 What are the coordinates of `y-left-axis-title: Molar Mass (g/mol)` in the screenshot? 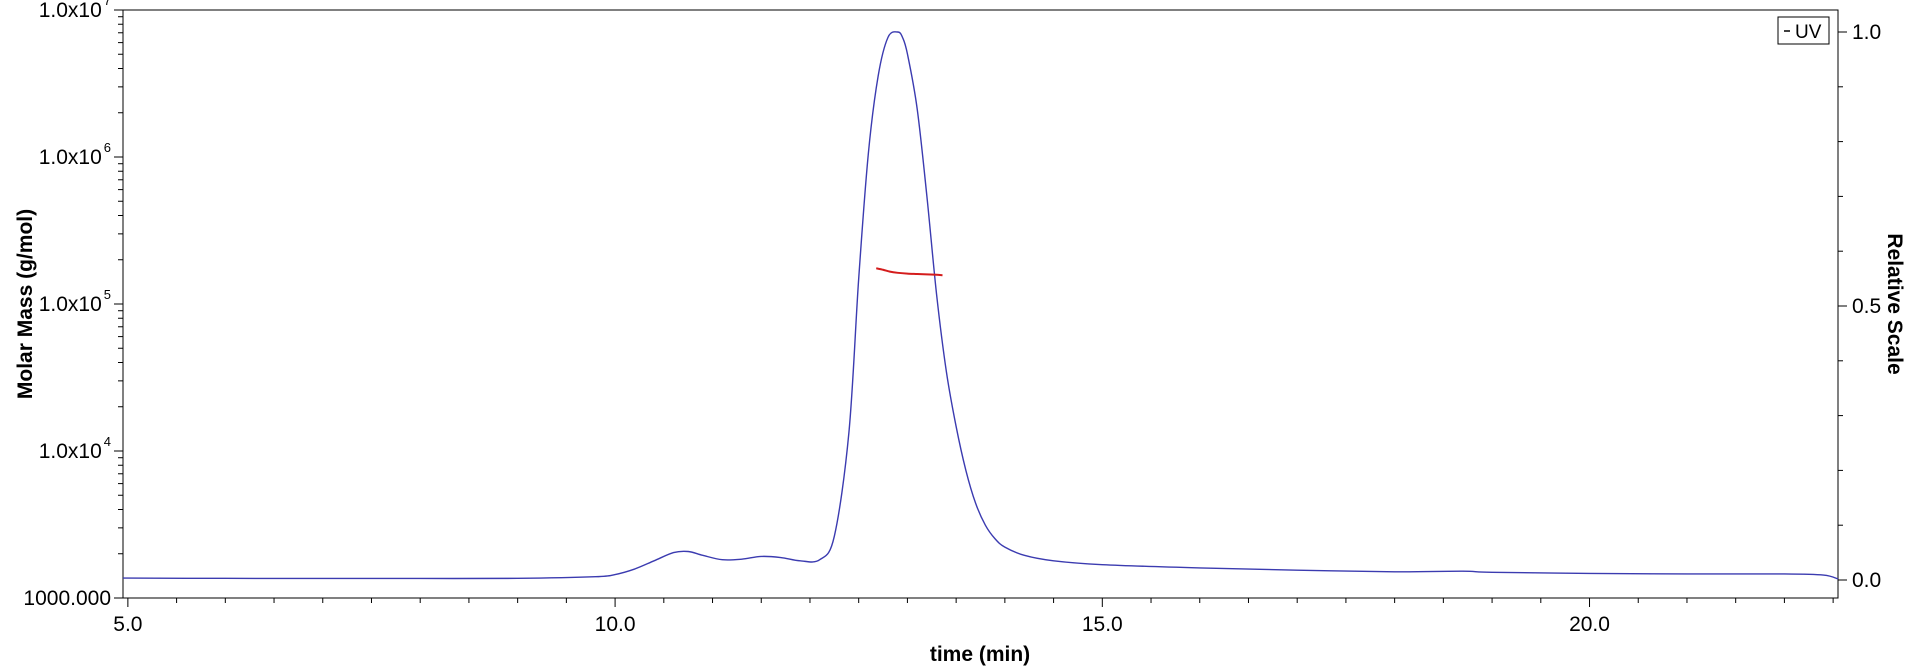 It's located at (25, 304).